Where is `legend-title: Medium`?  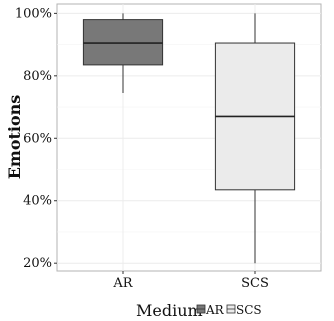
legend-title: Medium is located at coordinates (169, 310).